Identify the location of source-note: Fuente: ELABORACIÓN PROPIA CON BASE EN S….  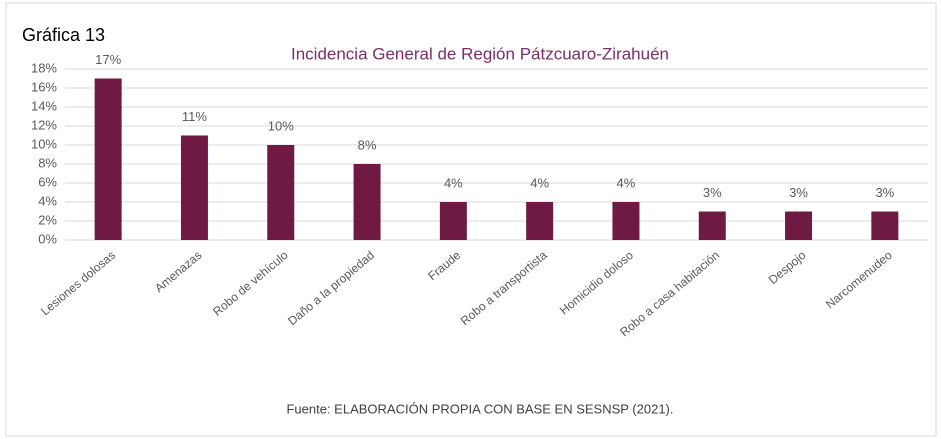
(479, 408).